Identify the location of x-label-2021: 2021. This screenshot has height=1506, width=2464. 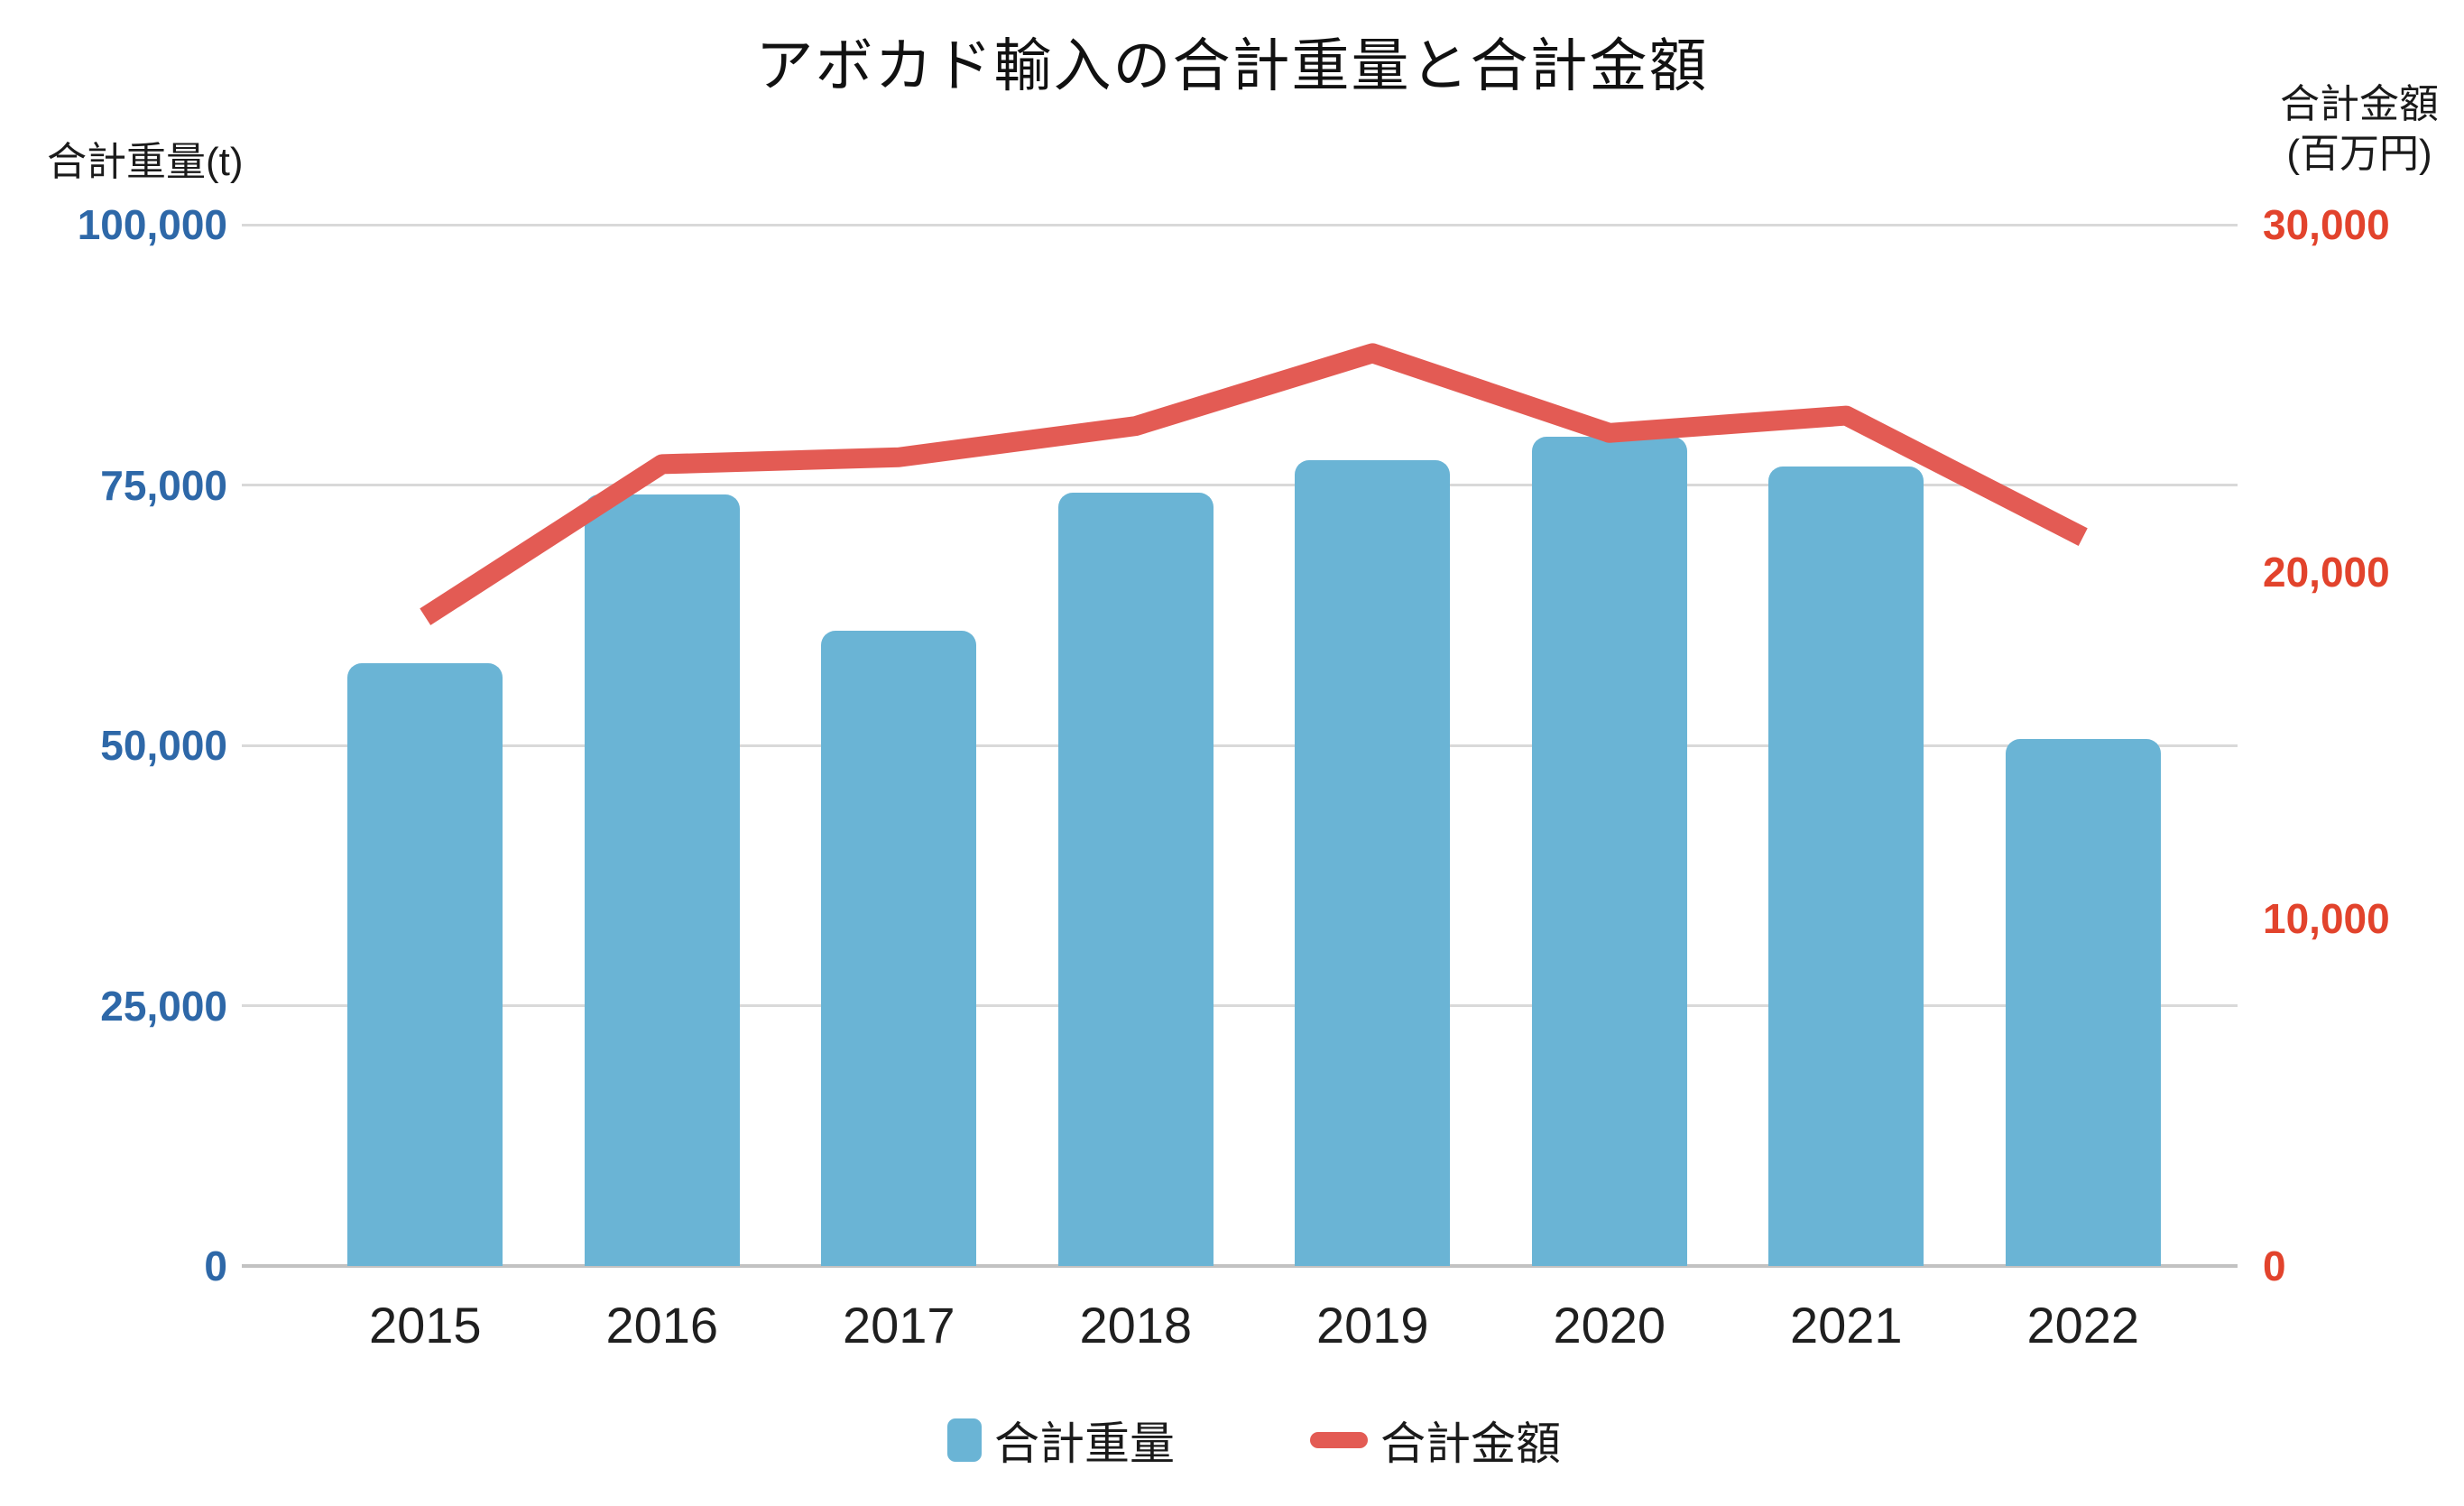
(1846, 1325).